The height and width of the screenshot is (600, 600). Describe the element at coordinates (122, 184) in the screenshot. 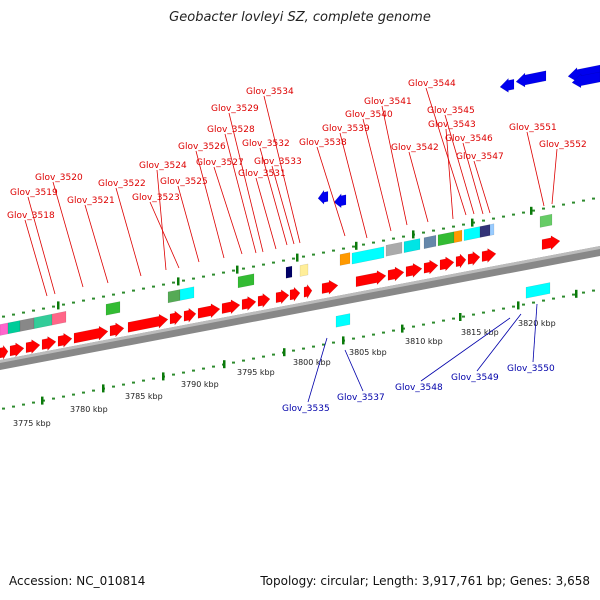

I see `gene-label-glov-3522: Glov_3522` at that location.